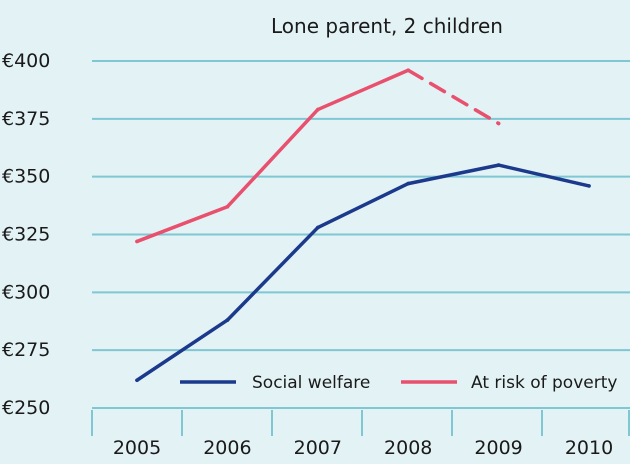 This screenshot has width=630, height=464. What do you see at coordinates (26, 292) in the screenshot?
I see `y-tick-label: €300` at bounding box center [26, 292].